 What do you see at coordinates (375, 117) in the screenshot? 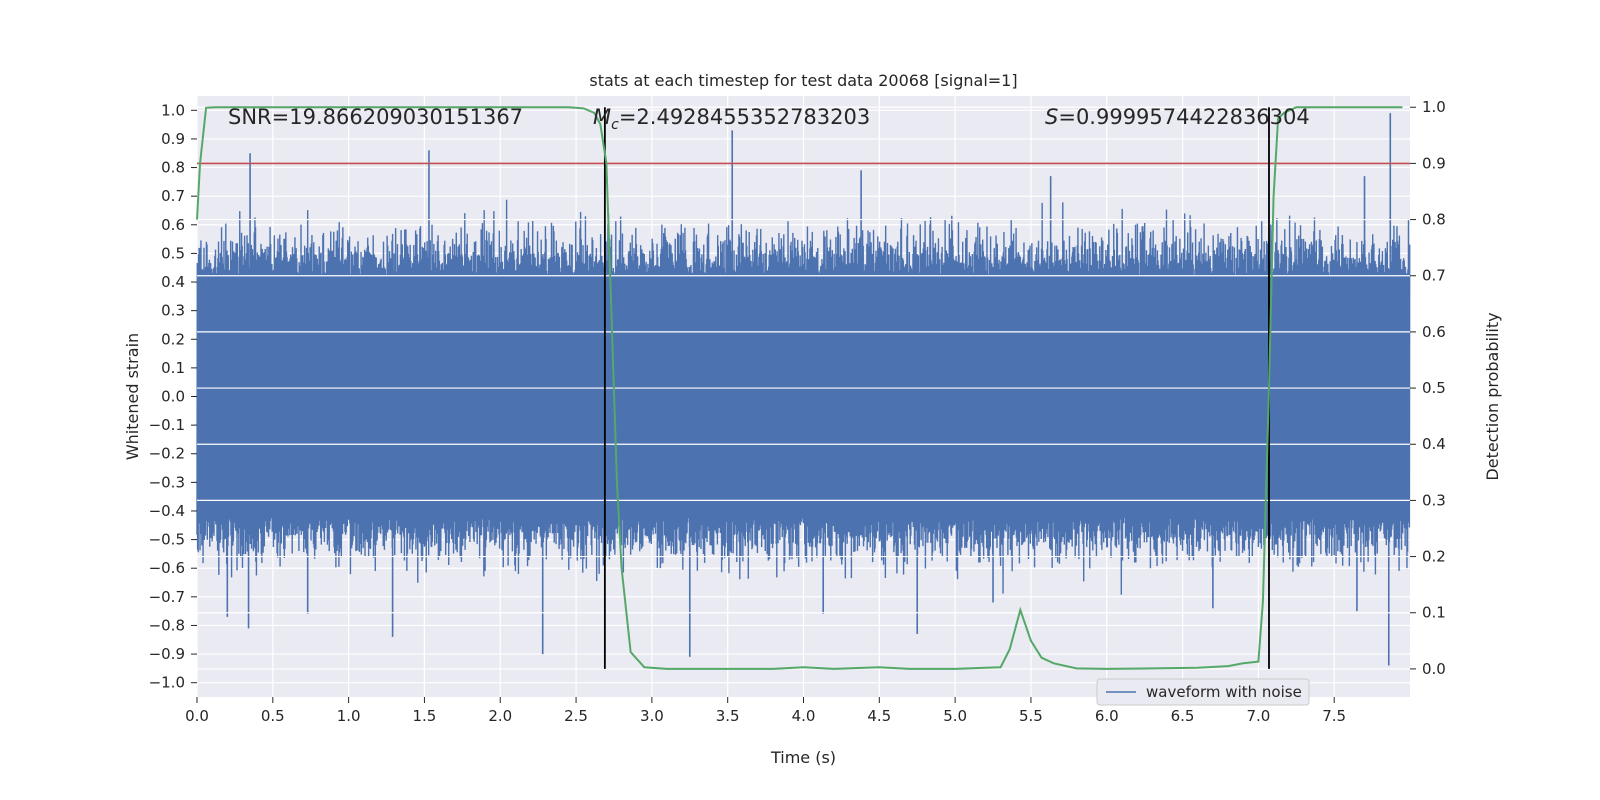
I see `snr-annotation: SNR=19.866209030151367` at bounding box center [375, 117].